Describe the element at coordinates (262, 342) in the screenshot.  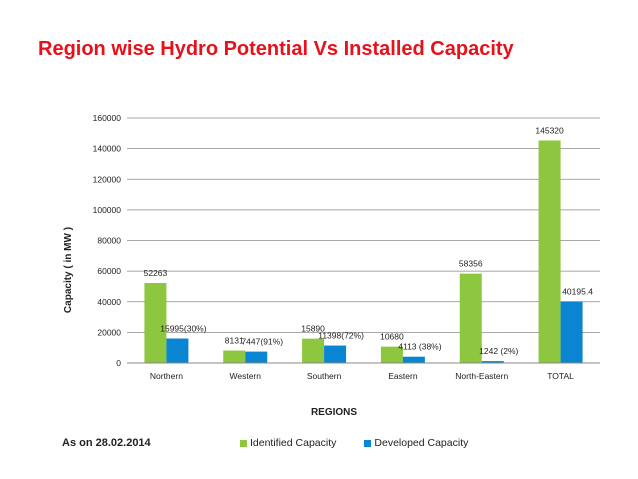
I see `data-label-developed: 7447(91%)` at that location.